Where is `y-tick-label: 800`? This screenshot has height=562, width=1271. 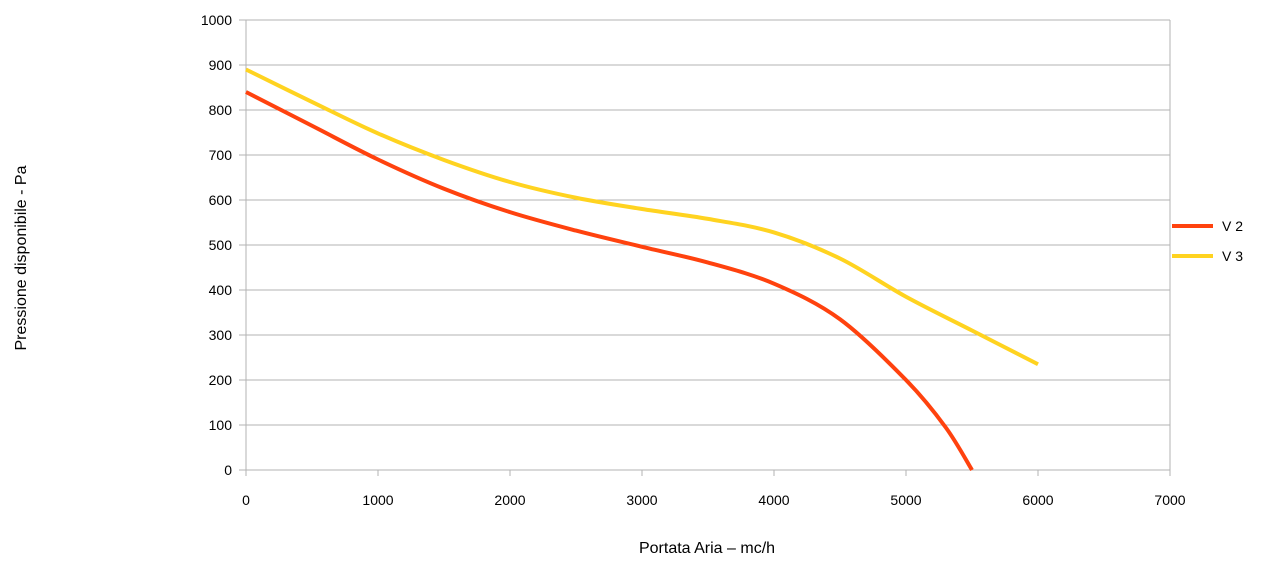
y-tick-label: 800 is located at coordinates (221, 110).